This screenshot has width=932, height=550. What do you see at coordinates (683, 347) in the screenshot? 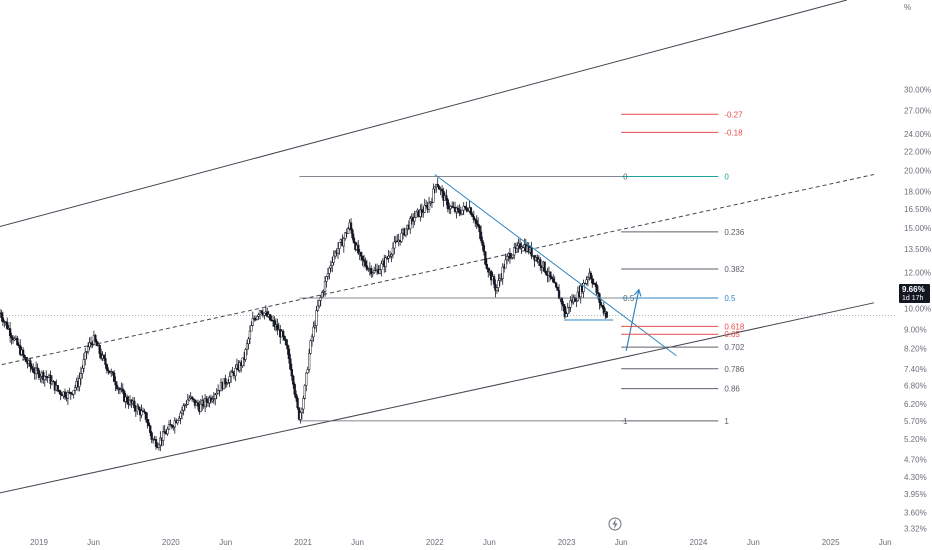
I see `fib-level: 0.702` at bounding box center [683, 347].